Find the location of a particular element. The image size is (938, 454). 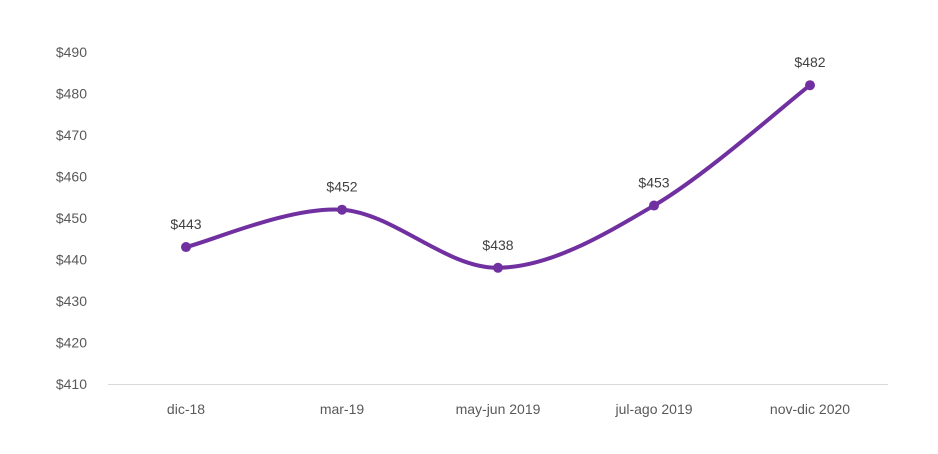

y-tick-label: $470 is located at coordinates (71, 135).